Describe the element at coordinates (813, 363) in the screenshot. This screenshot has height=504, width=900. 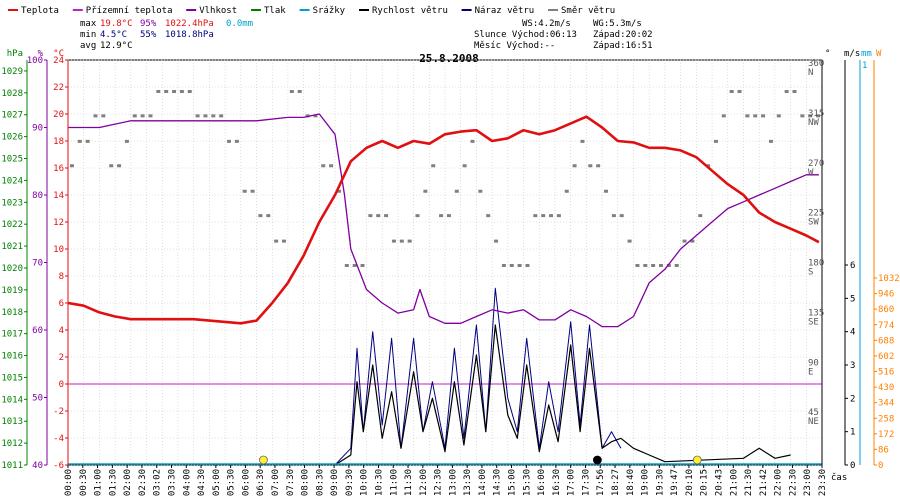
I see `dir-tick-label: 90` at that location.